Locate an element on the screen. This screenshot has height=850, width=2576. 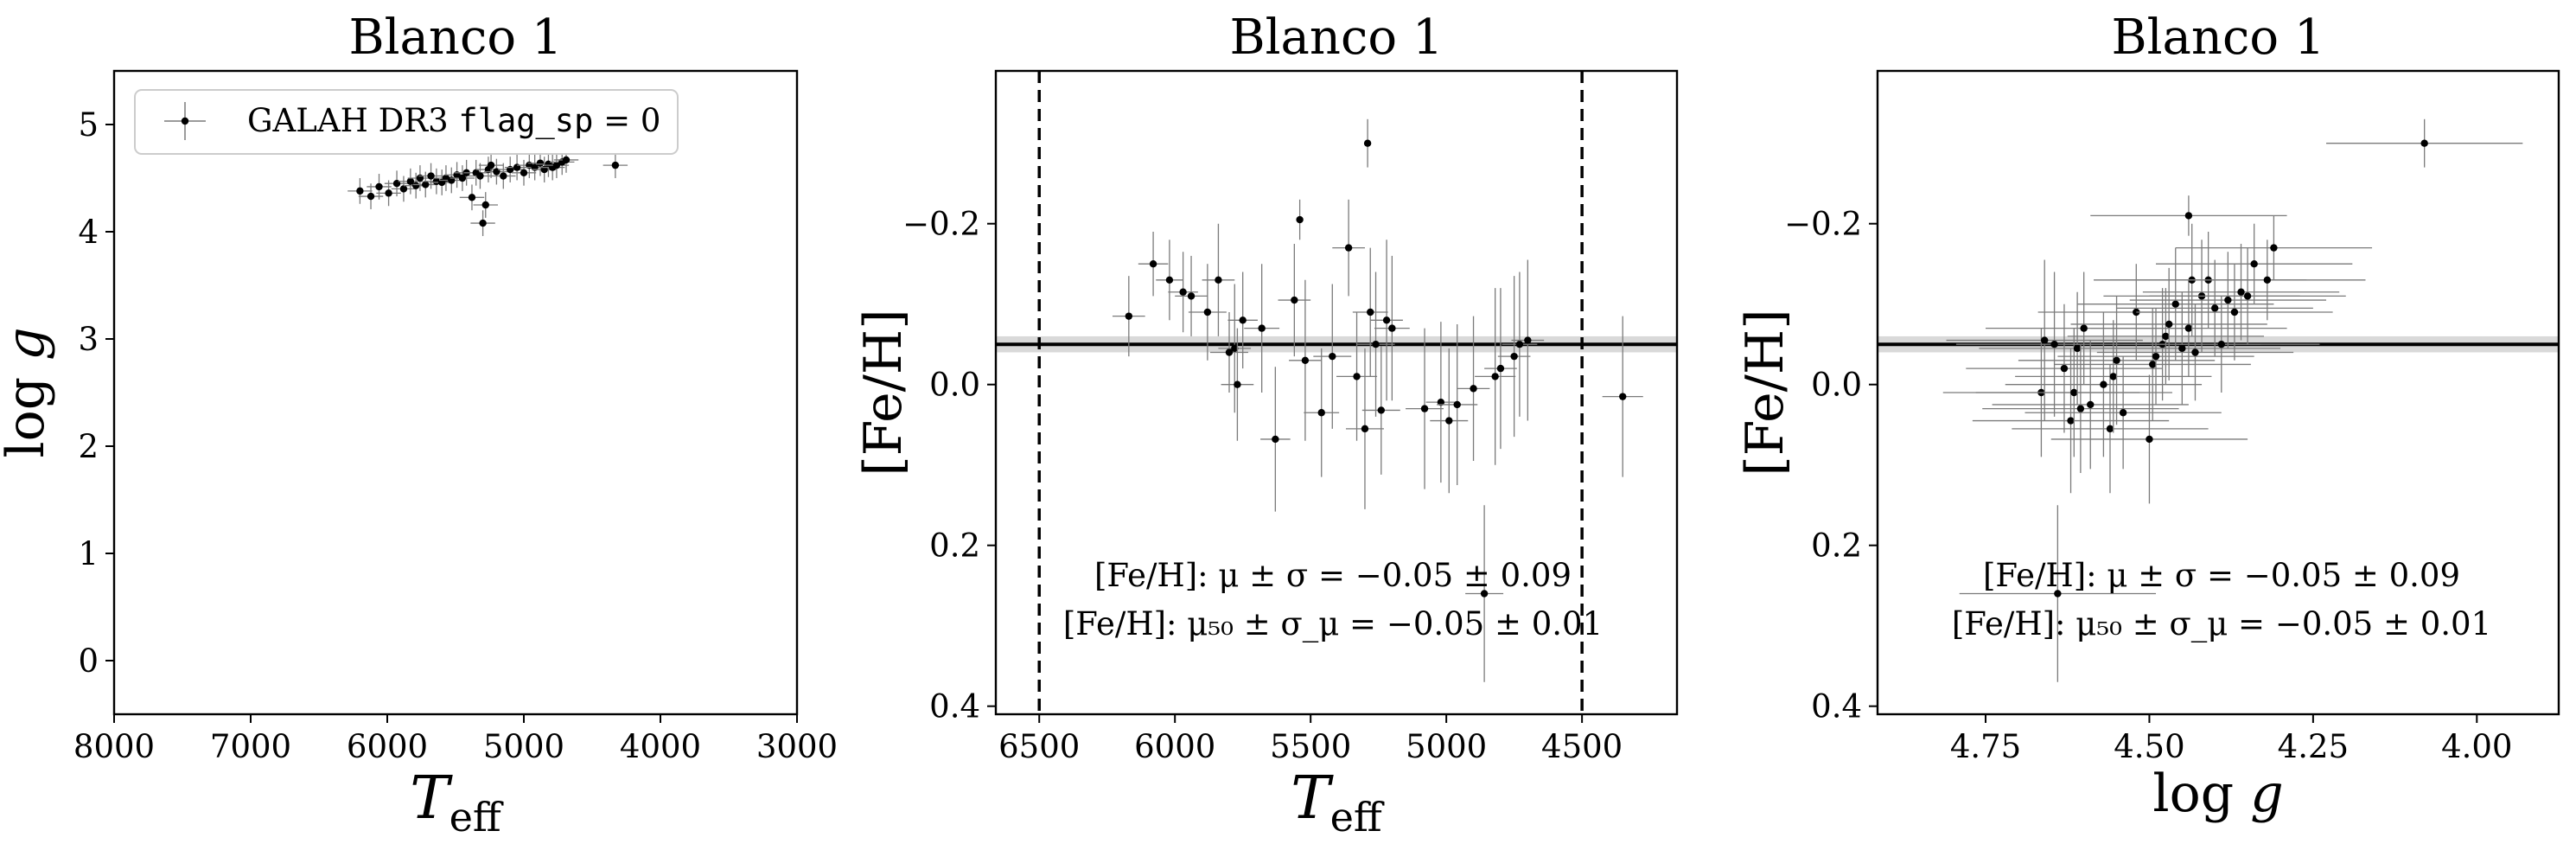
legend-frame is located at coordinates (406, 122).